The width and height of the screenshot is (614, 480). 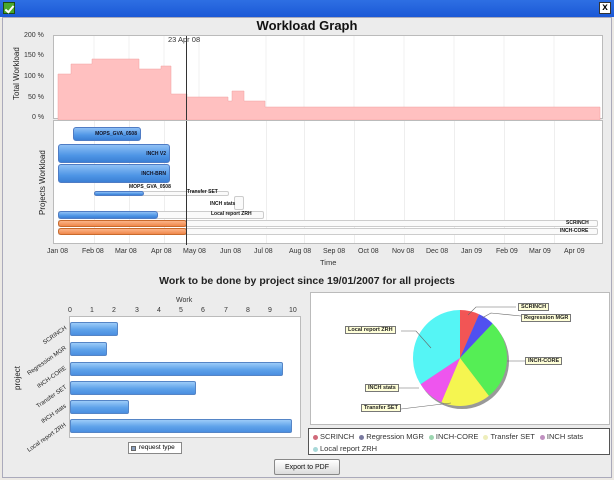 I want to click on pie-label-inch-core: INCH-CORE, so click(x=544, y=361).